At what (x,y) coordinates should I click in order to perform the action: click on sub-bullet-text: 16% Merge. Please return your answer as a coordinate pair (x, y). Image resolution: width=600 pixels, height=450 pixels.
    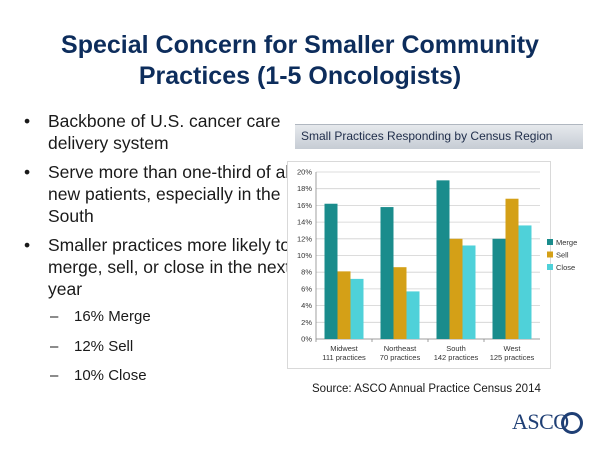
    Looking at the image, I should click on (112, 316).